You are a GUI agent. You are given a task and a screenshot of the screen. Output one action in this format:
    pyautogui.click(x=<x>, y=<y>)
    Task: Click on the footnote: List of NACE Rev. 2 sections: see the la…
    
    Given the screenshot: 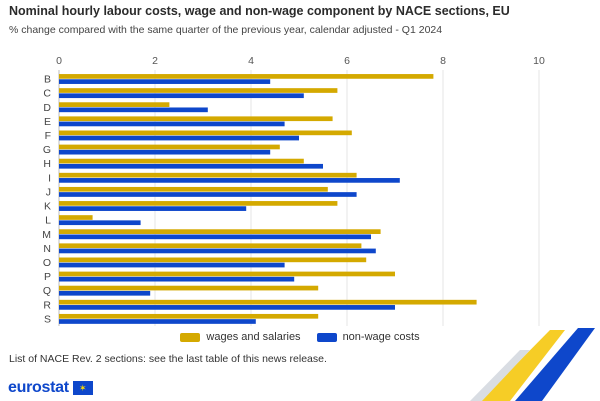 What is the action you would take?
    pyautogui.click(x=168, y=359)
    